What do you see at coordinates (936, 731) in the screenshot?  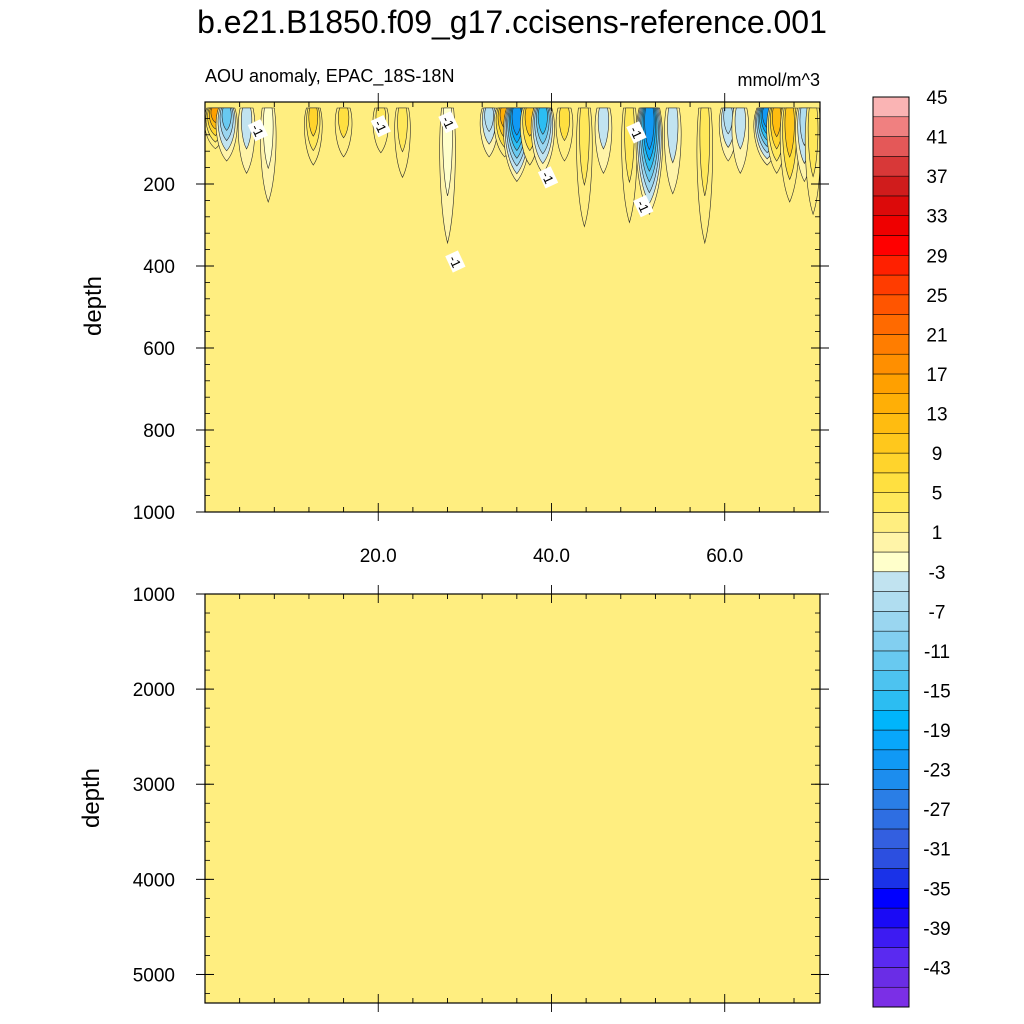 I see `colorbar-label: -19` at bounding box center [936, 731].